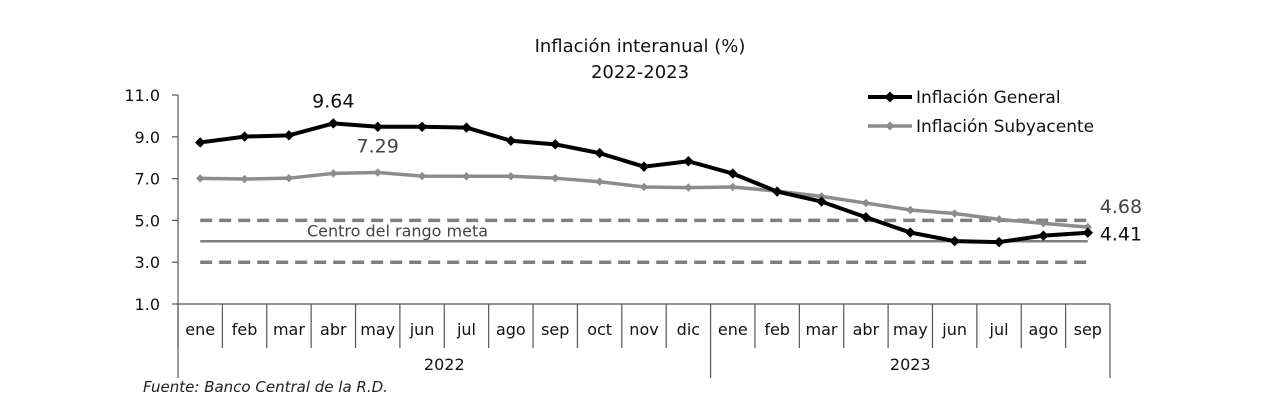  Describe the element at coordinates (147, 137) in the screenshot. I see `y-tick-label: 9.0` at that location.